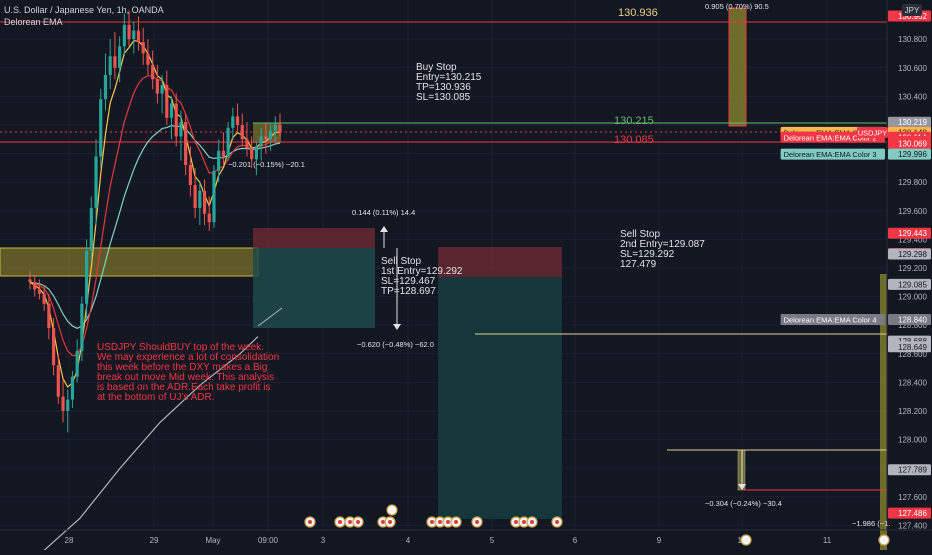  Describe the element at coordinates (883, 412) in the screenshot. I see `adr-measure-box` at that location.